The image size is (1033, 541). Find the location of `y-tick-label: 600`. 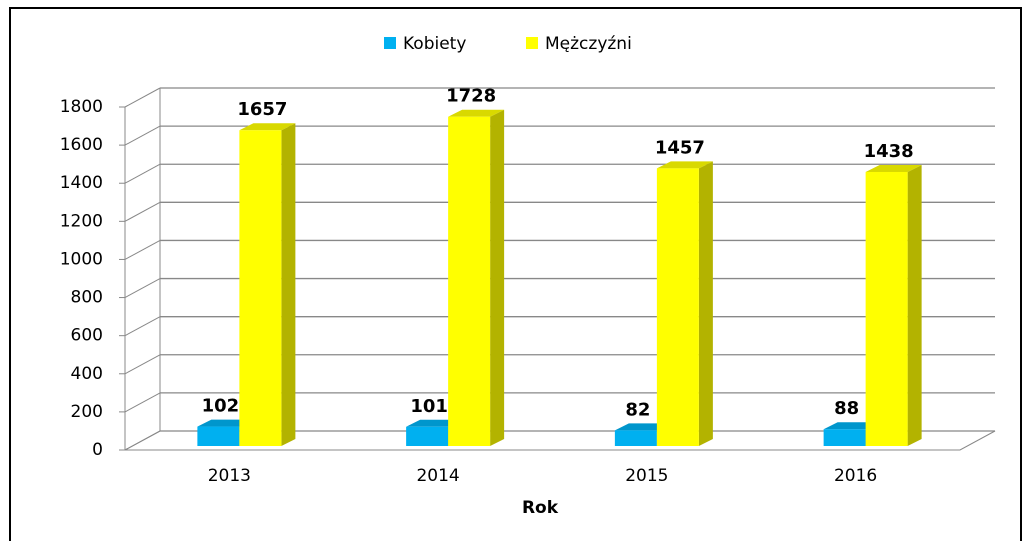

y-tick-label: 600 is located at coordinates (87, 336).